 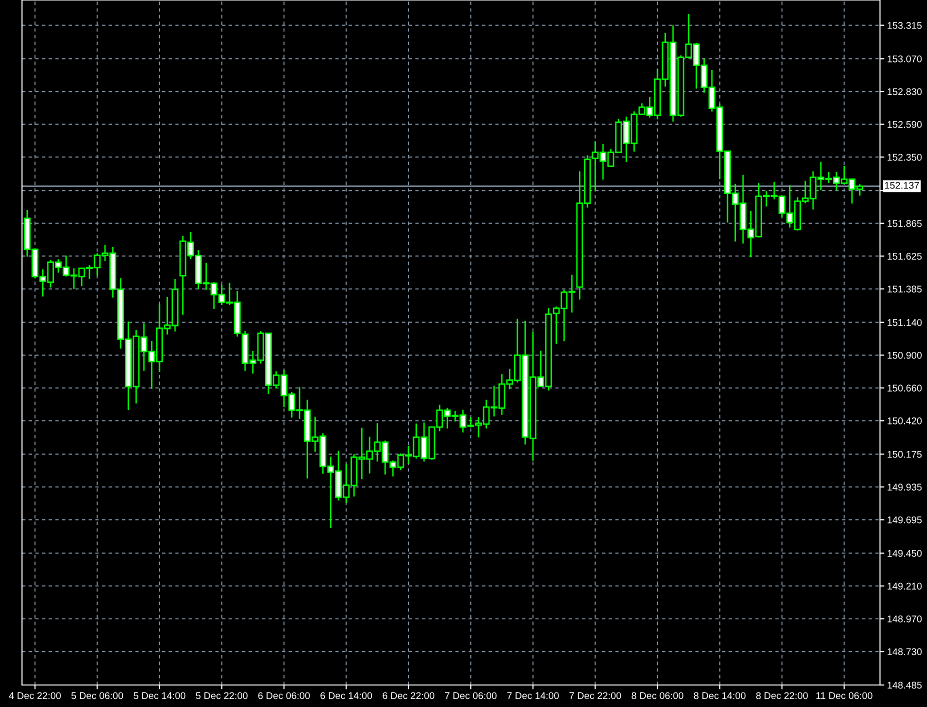 I want to click on x-tick-label: 8 Dec 22:00, so click(x=782, y=696).